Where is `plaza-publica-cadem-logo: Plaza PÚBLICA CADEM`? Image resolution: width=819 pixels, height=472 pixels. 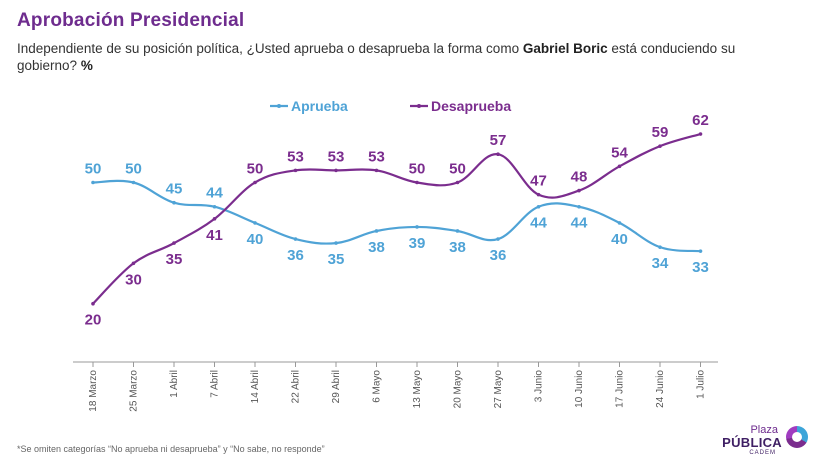
plaza-publica-cadem-logo: Plaza PÚBLICA CADEM is located at coordinates (767, 442).